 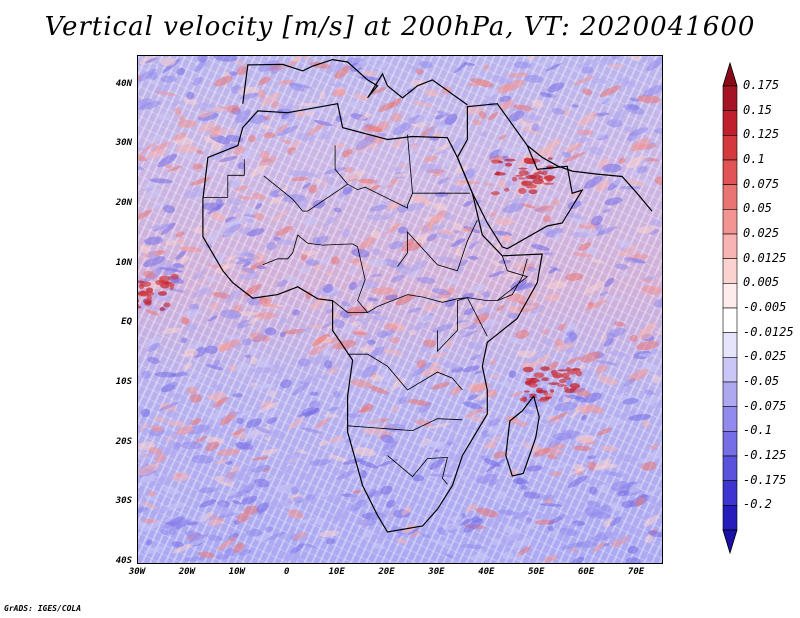 What do you see at coordinates (761, 85) in the screenshot?
I see `colorbar-label: 0.175` at bounding box center [761, 85].